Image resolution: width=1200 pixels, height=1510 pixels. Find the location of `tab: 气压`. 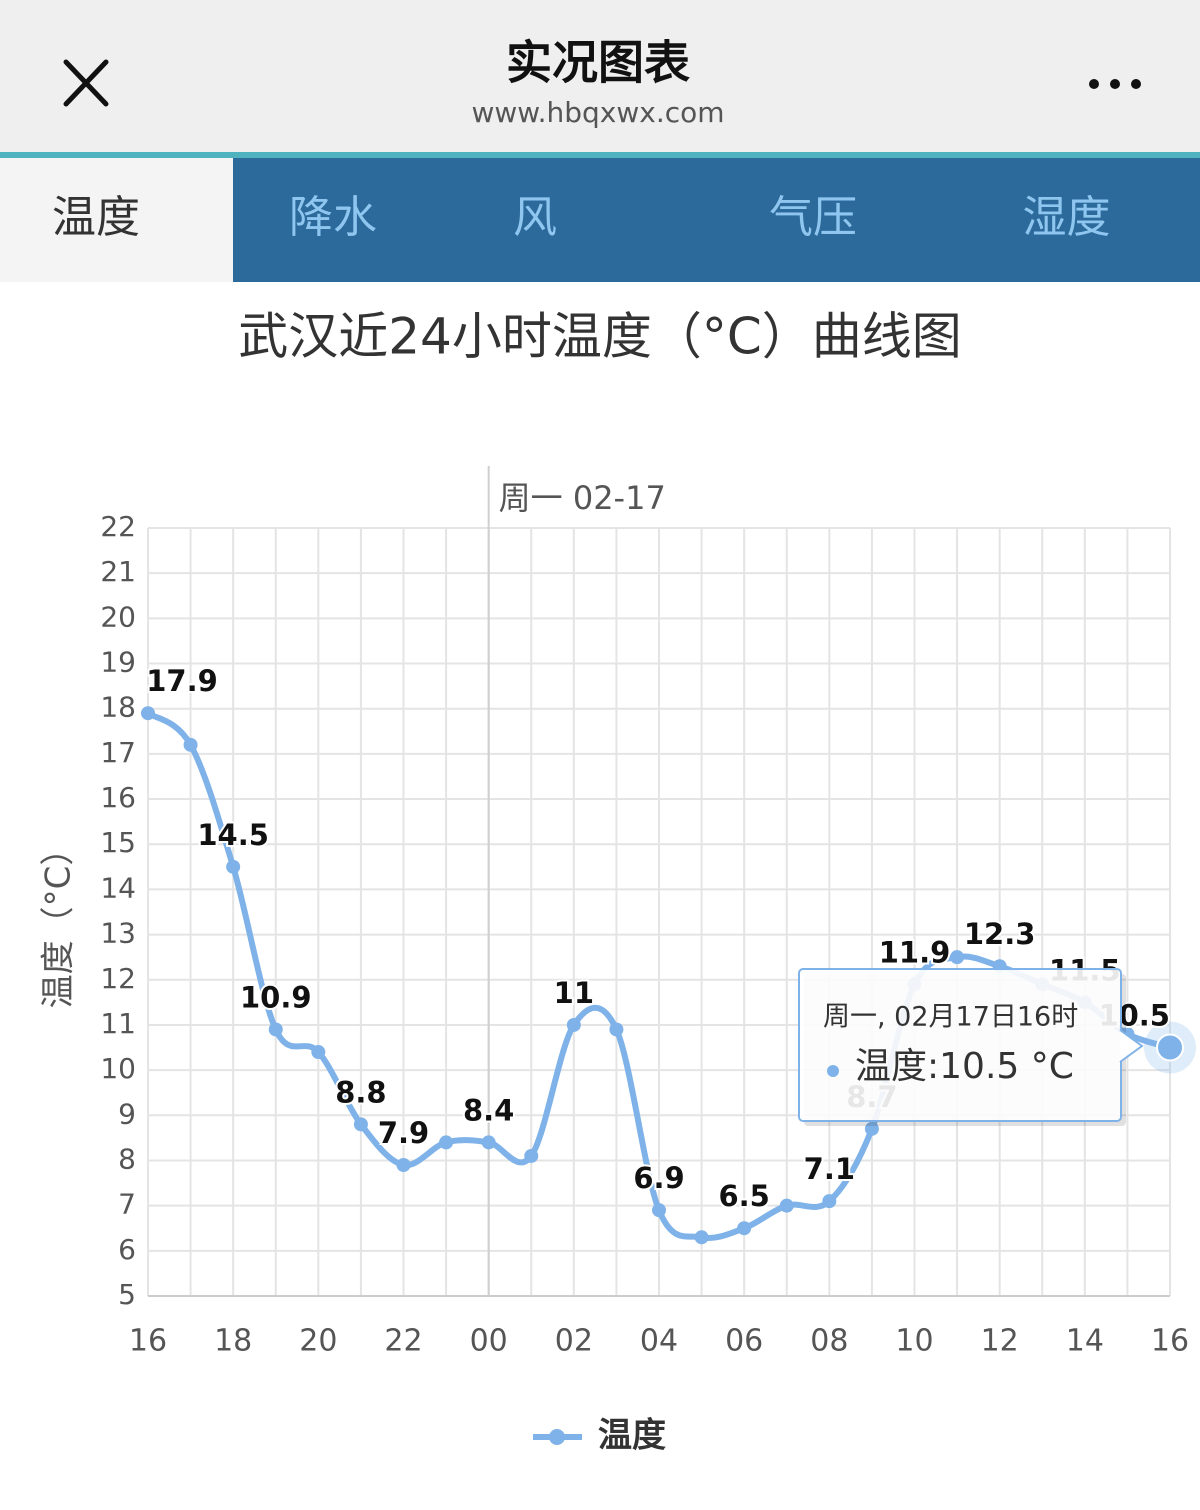

tab: 气压 is located at coordinates (813, 217).